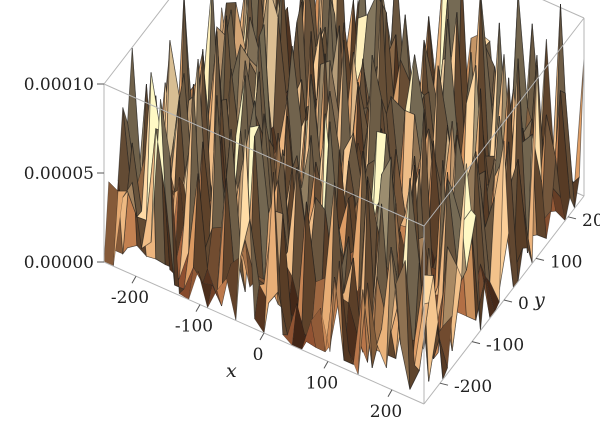  What do you see at coordinates (566, 262) in the screenshot?
I see `y-tick-label: 100` at bounding box center [566, 262].